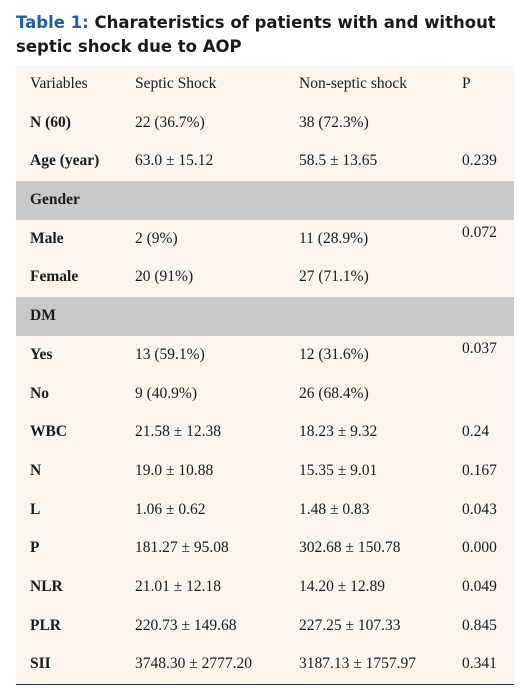 This screenshot has width=529, height=688. I want to click on table-cell: 21.58 ± 12.38, so click(178, 432).